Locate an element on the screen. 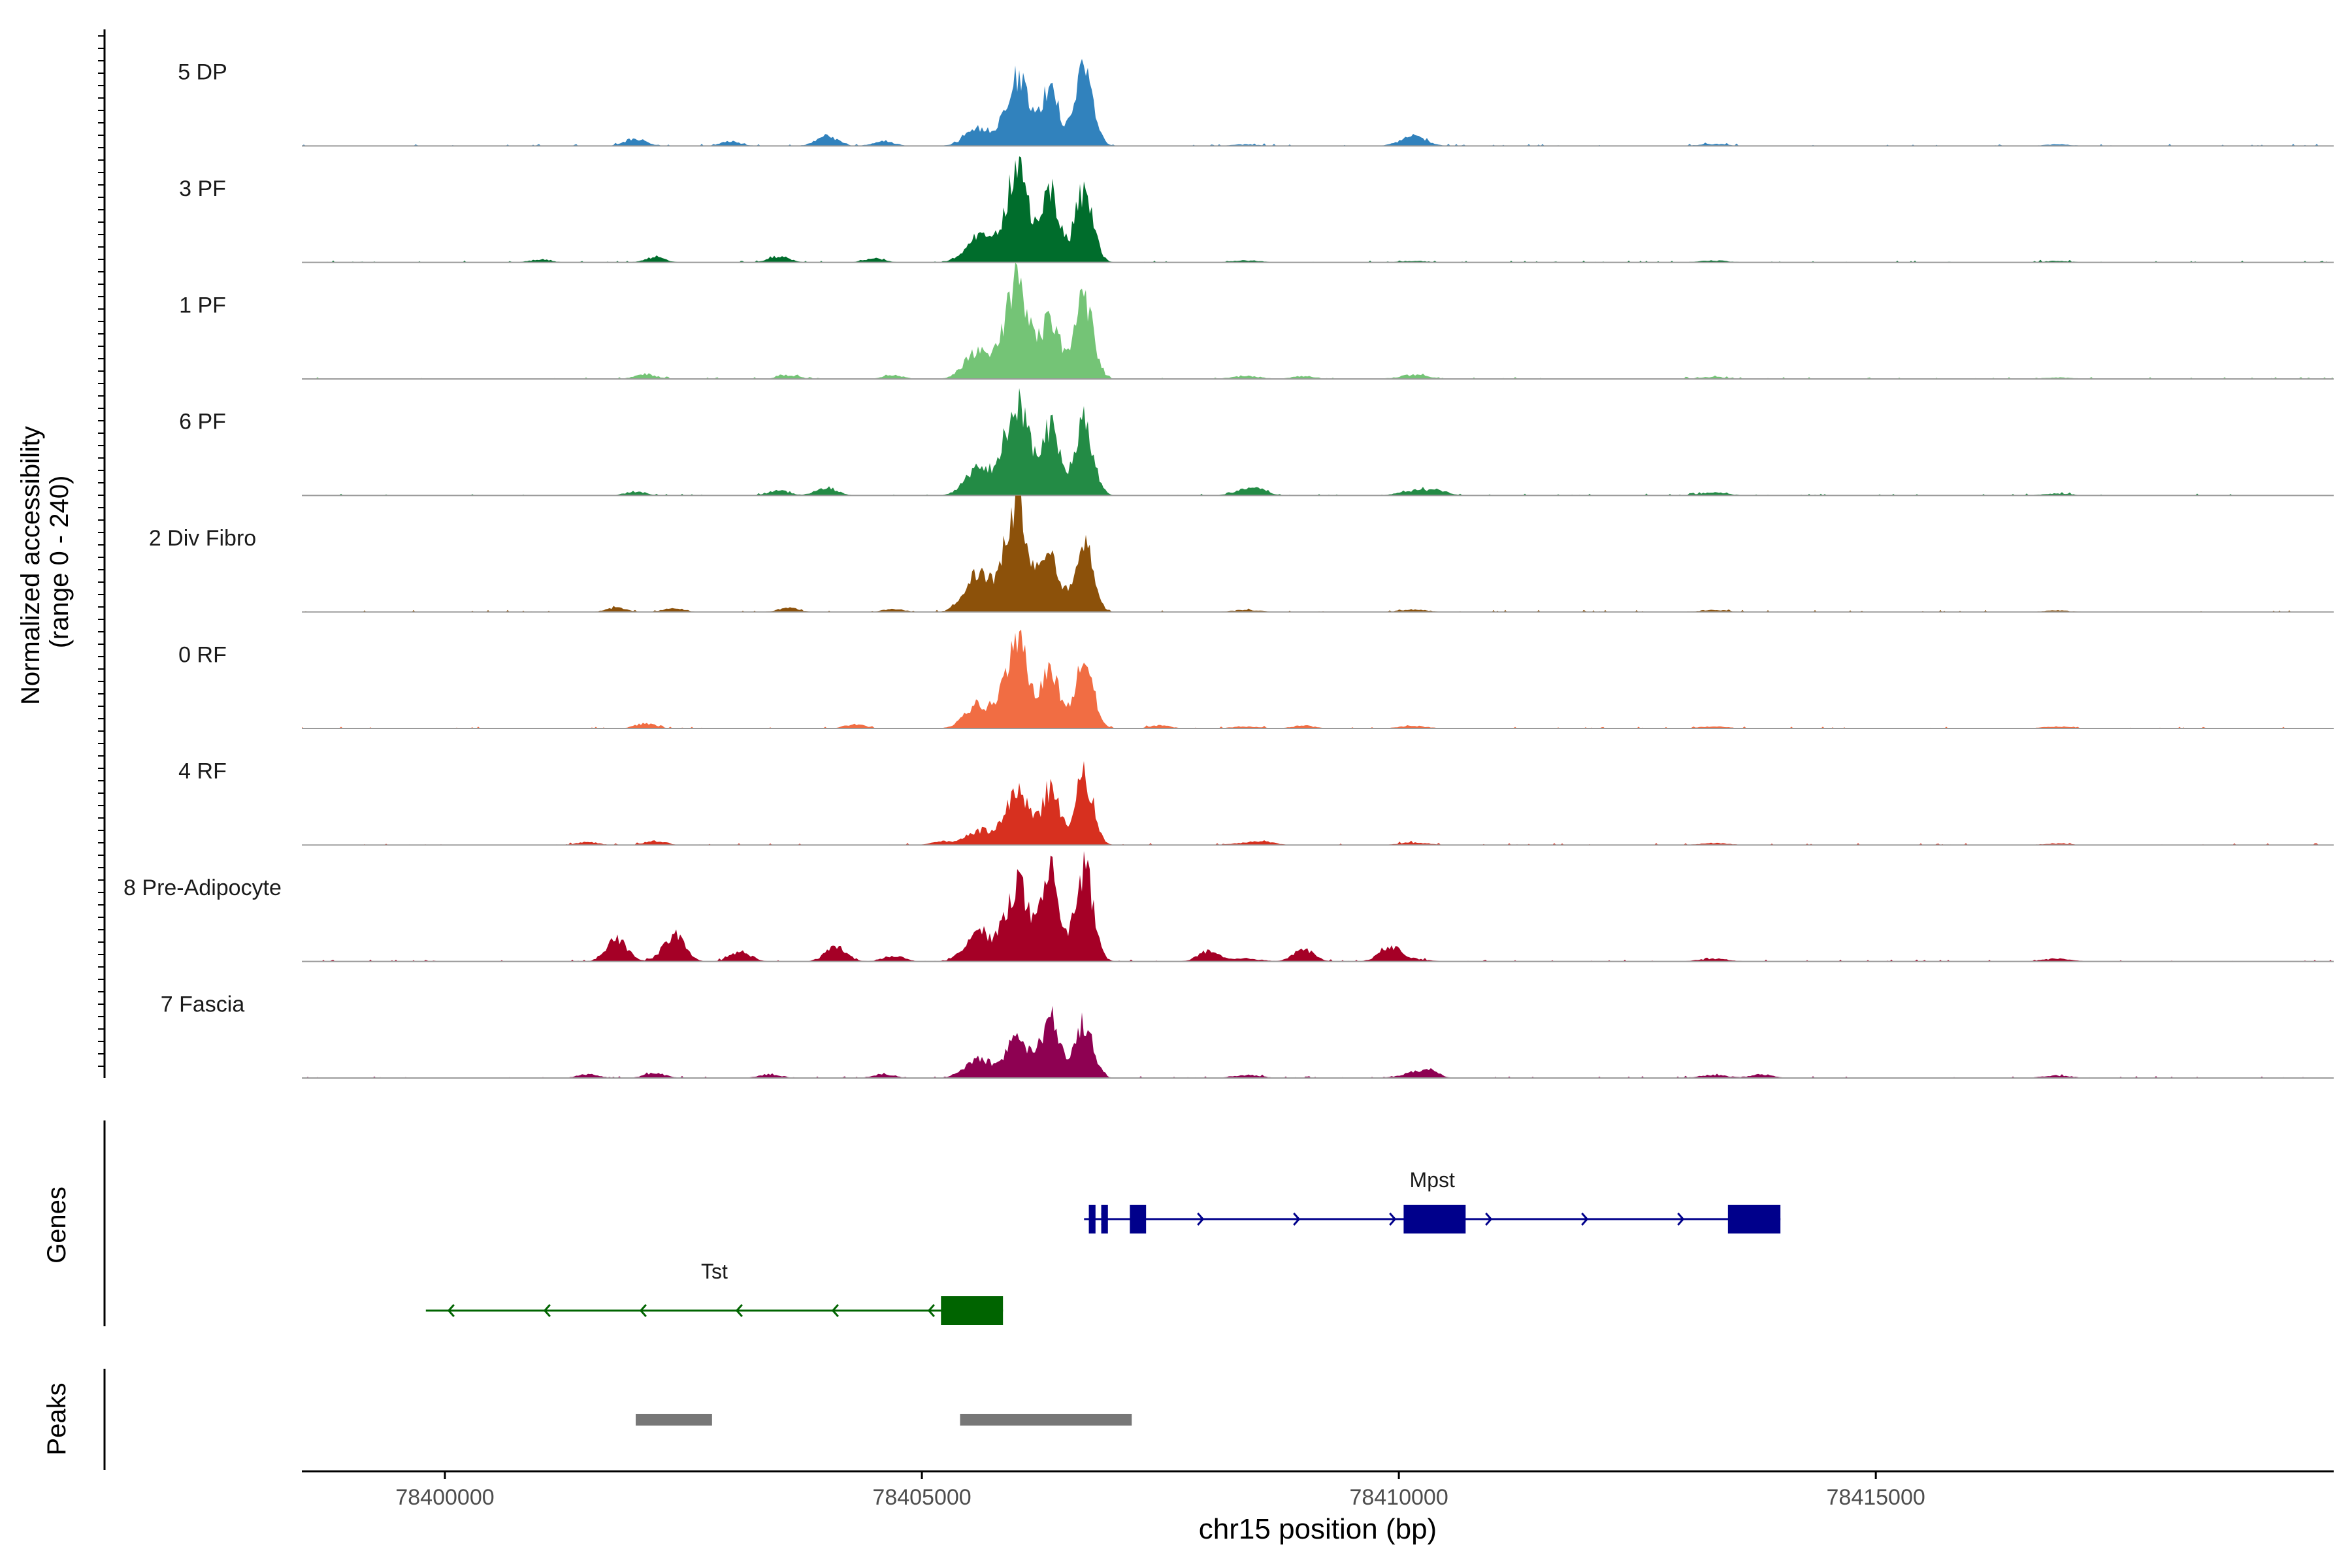 This screenshot has height=1568, width=2352. gene-track: Mpst Tst is located at coordinates (1103, 1246).